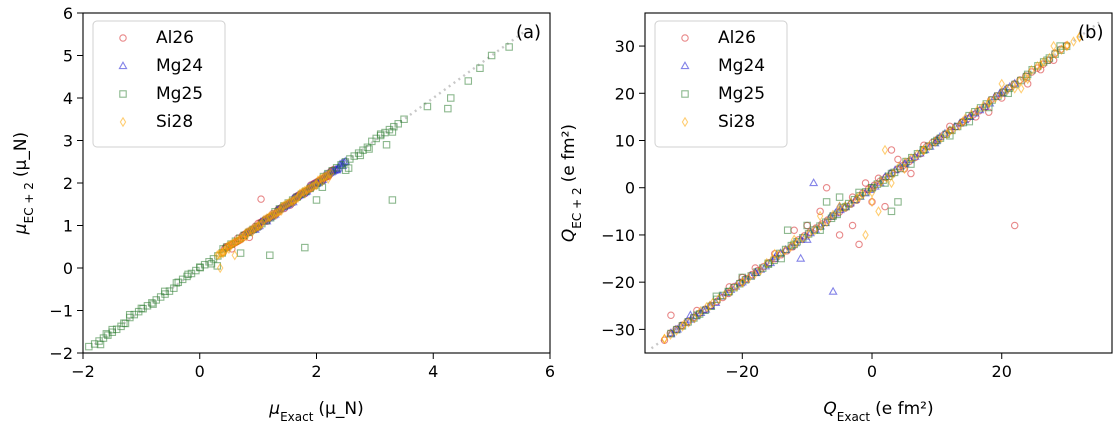 This screenshot has width=1113, height=423. I want to click on y-axis-label: QEC + 2(e fm²), so click(571, 183).